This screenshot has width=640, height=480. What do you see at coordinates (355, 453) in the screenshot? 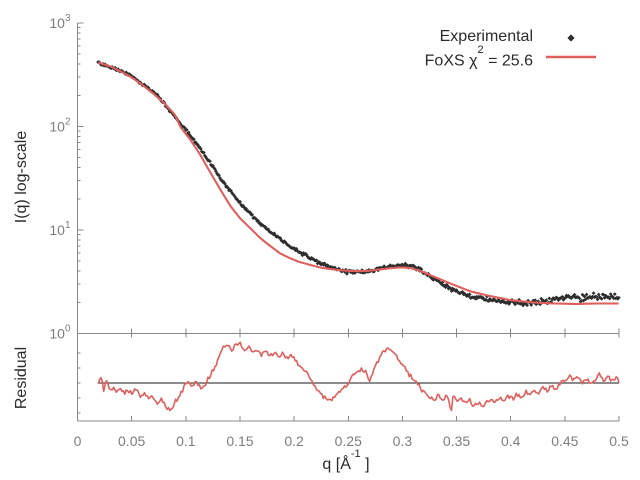
I see `x-axis-title-superscript: -1` at bounding box center [355, 453].